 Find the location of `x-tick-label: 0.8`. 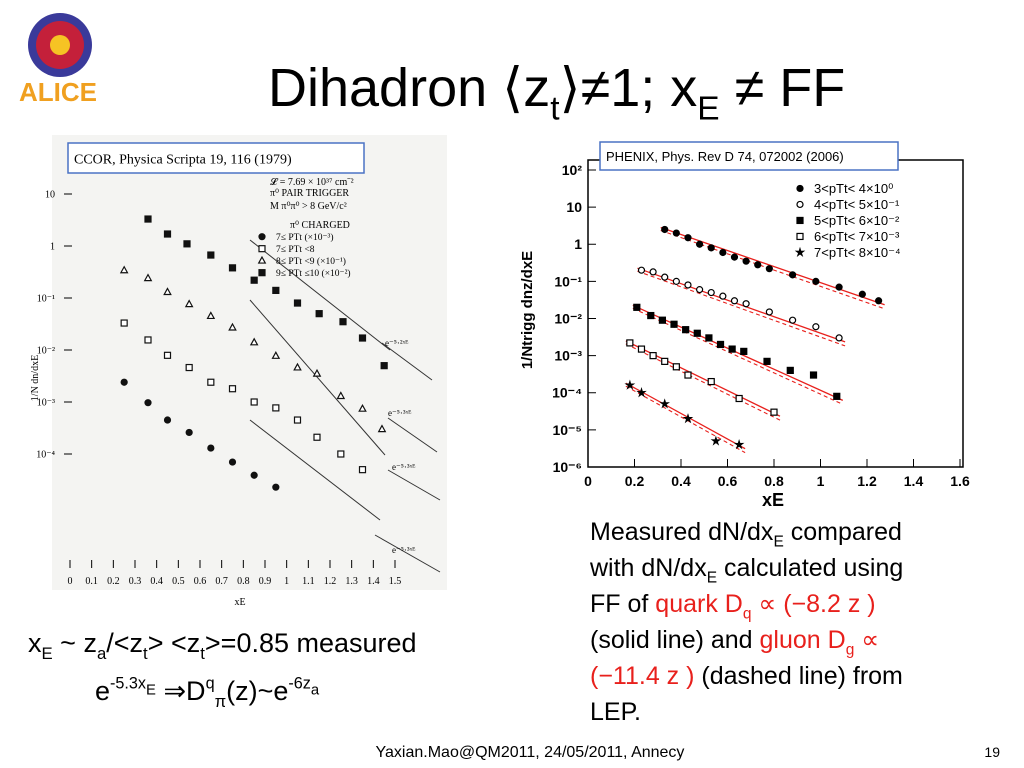

x-tick-label: 0.8 is located at coordinates (774, 481).